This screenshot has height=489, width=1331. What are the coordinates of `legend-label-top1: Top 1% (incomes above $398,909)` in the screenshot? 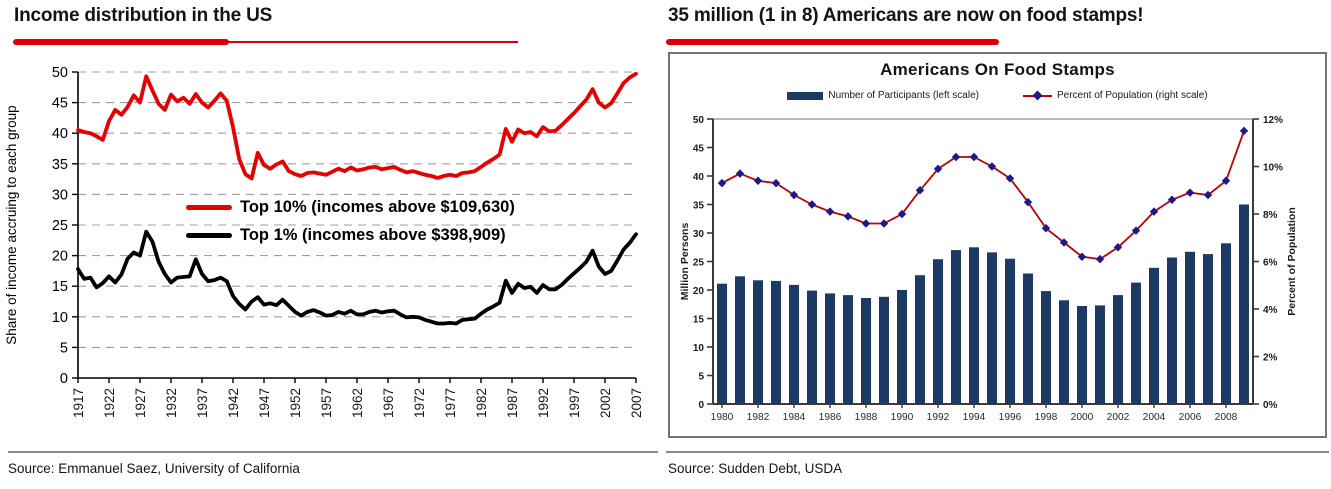 It's located at (373, 234).